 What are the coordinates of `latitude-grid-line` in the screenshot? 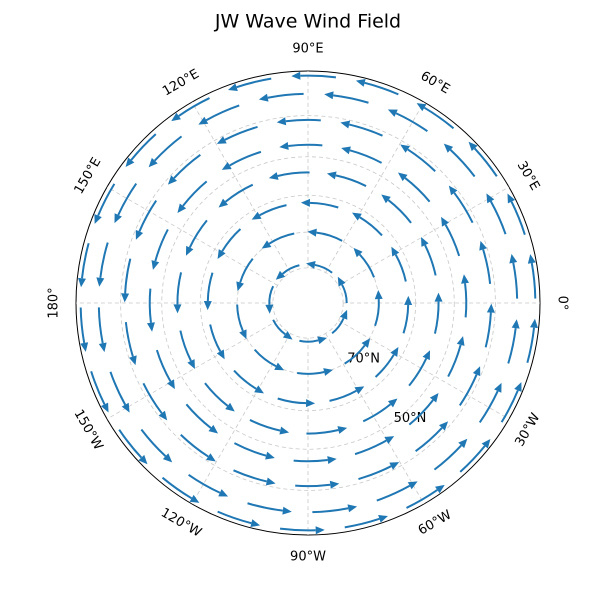 It's located at (308, 303).